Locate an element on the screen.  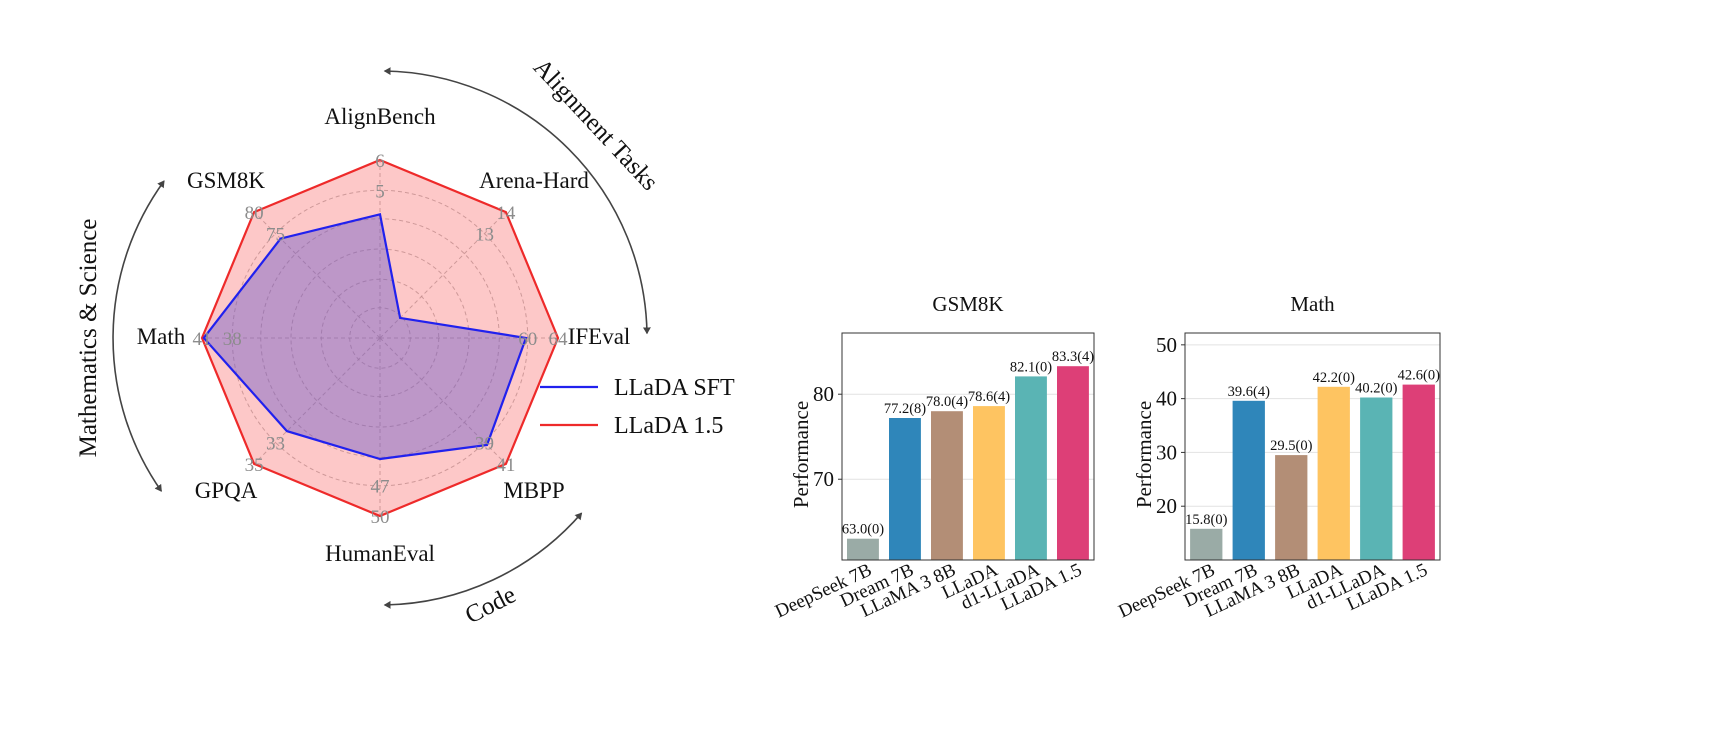
radar-ring-label: 39 is located at coordinates (484, 444).